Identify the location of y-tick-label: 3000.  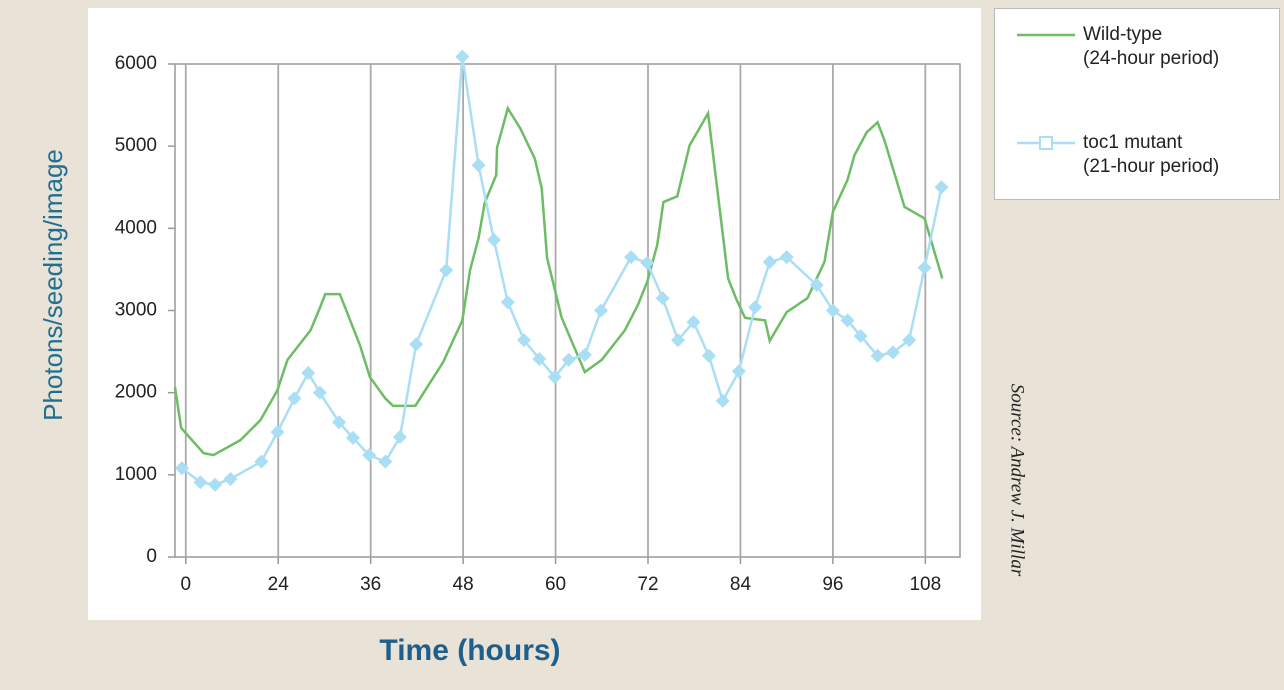
(136, 310).